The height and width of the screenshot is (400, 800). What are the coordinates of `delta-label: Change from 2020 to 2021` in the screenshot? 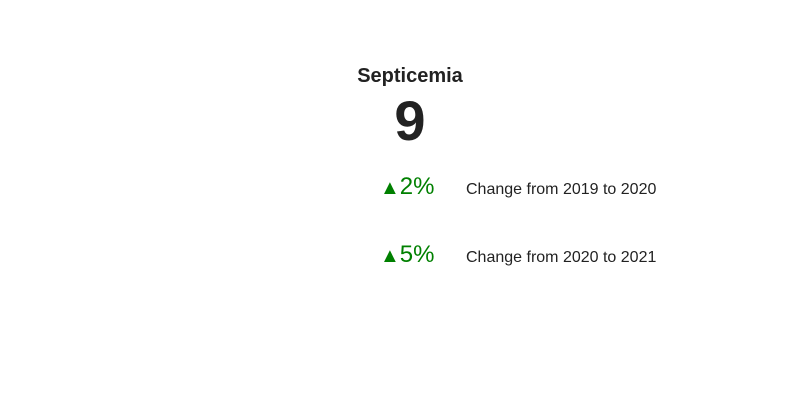 It's located at (561, 257).